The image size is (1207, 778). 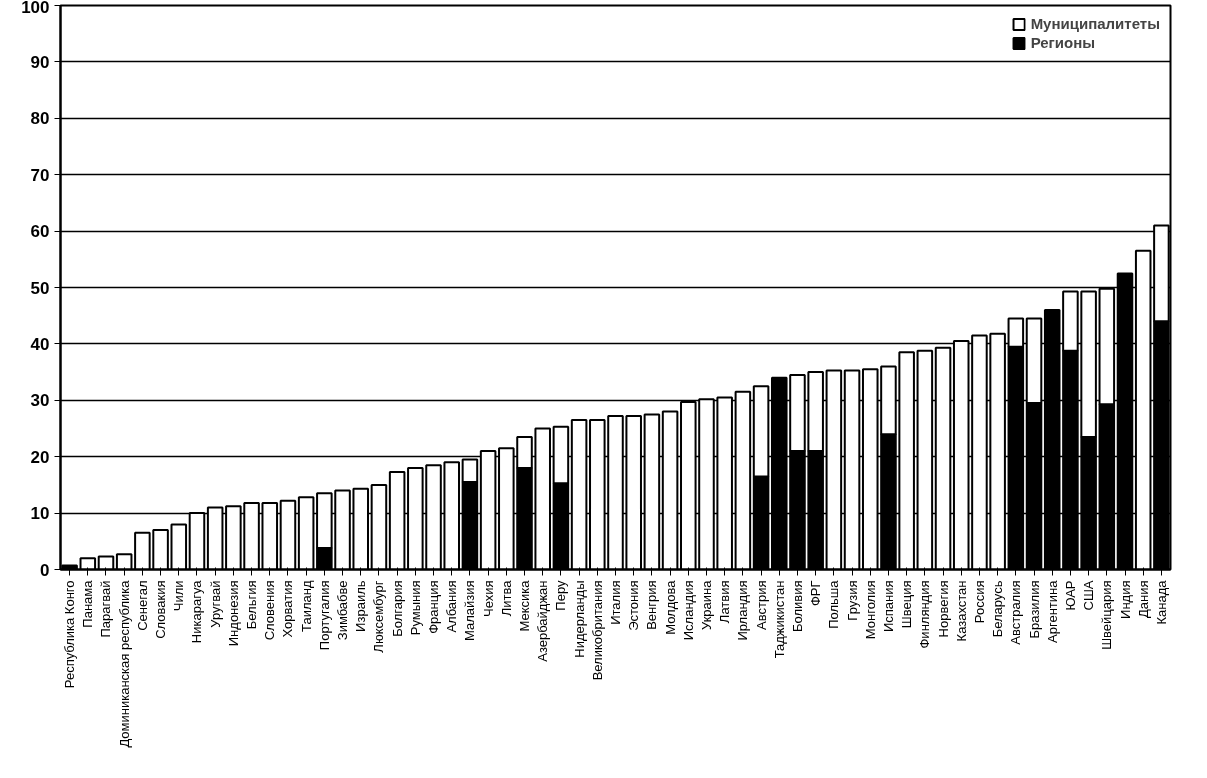 I want to click on x-tick-label: Бельгия, so click(x=252, y=605).